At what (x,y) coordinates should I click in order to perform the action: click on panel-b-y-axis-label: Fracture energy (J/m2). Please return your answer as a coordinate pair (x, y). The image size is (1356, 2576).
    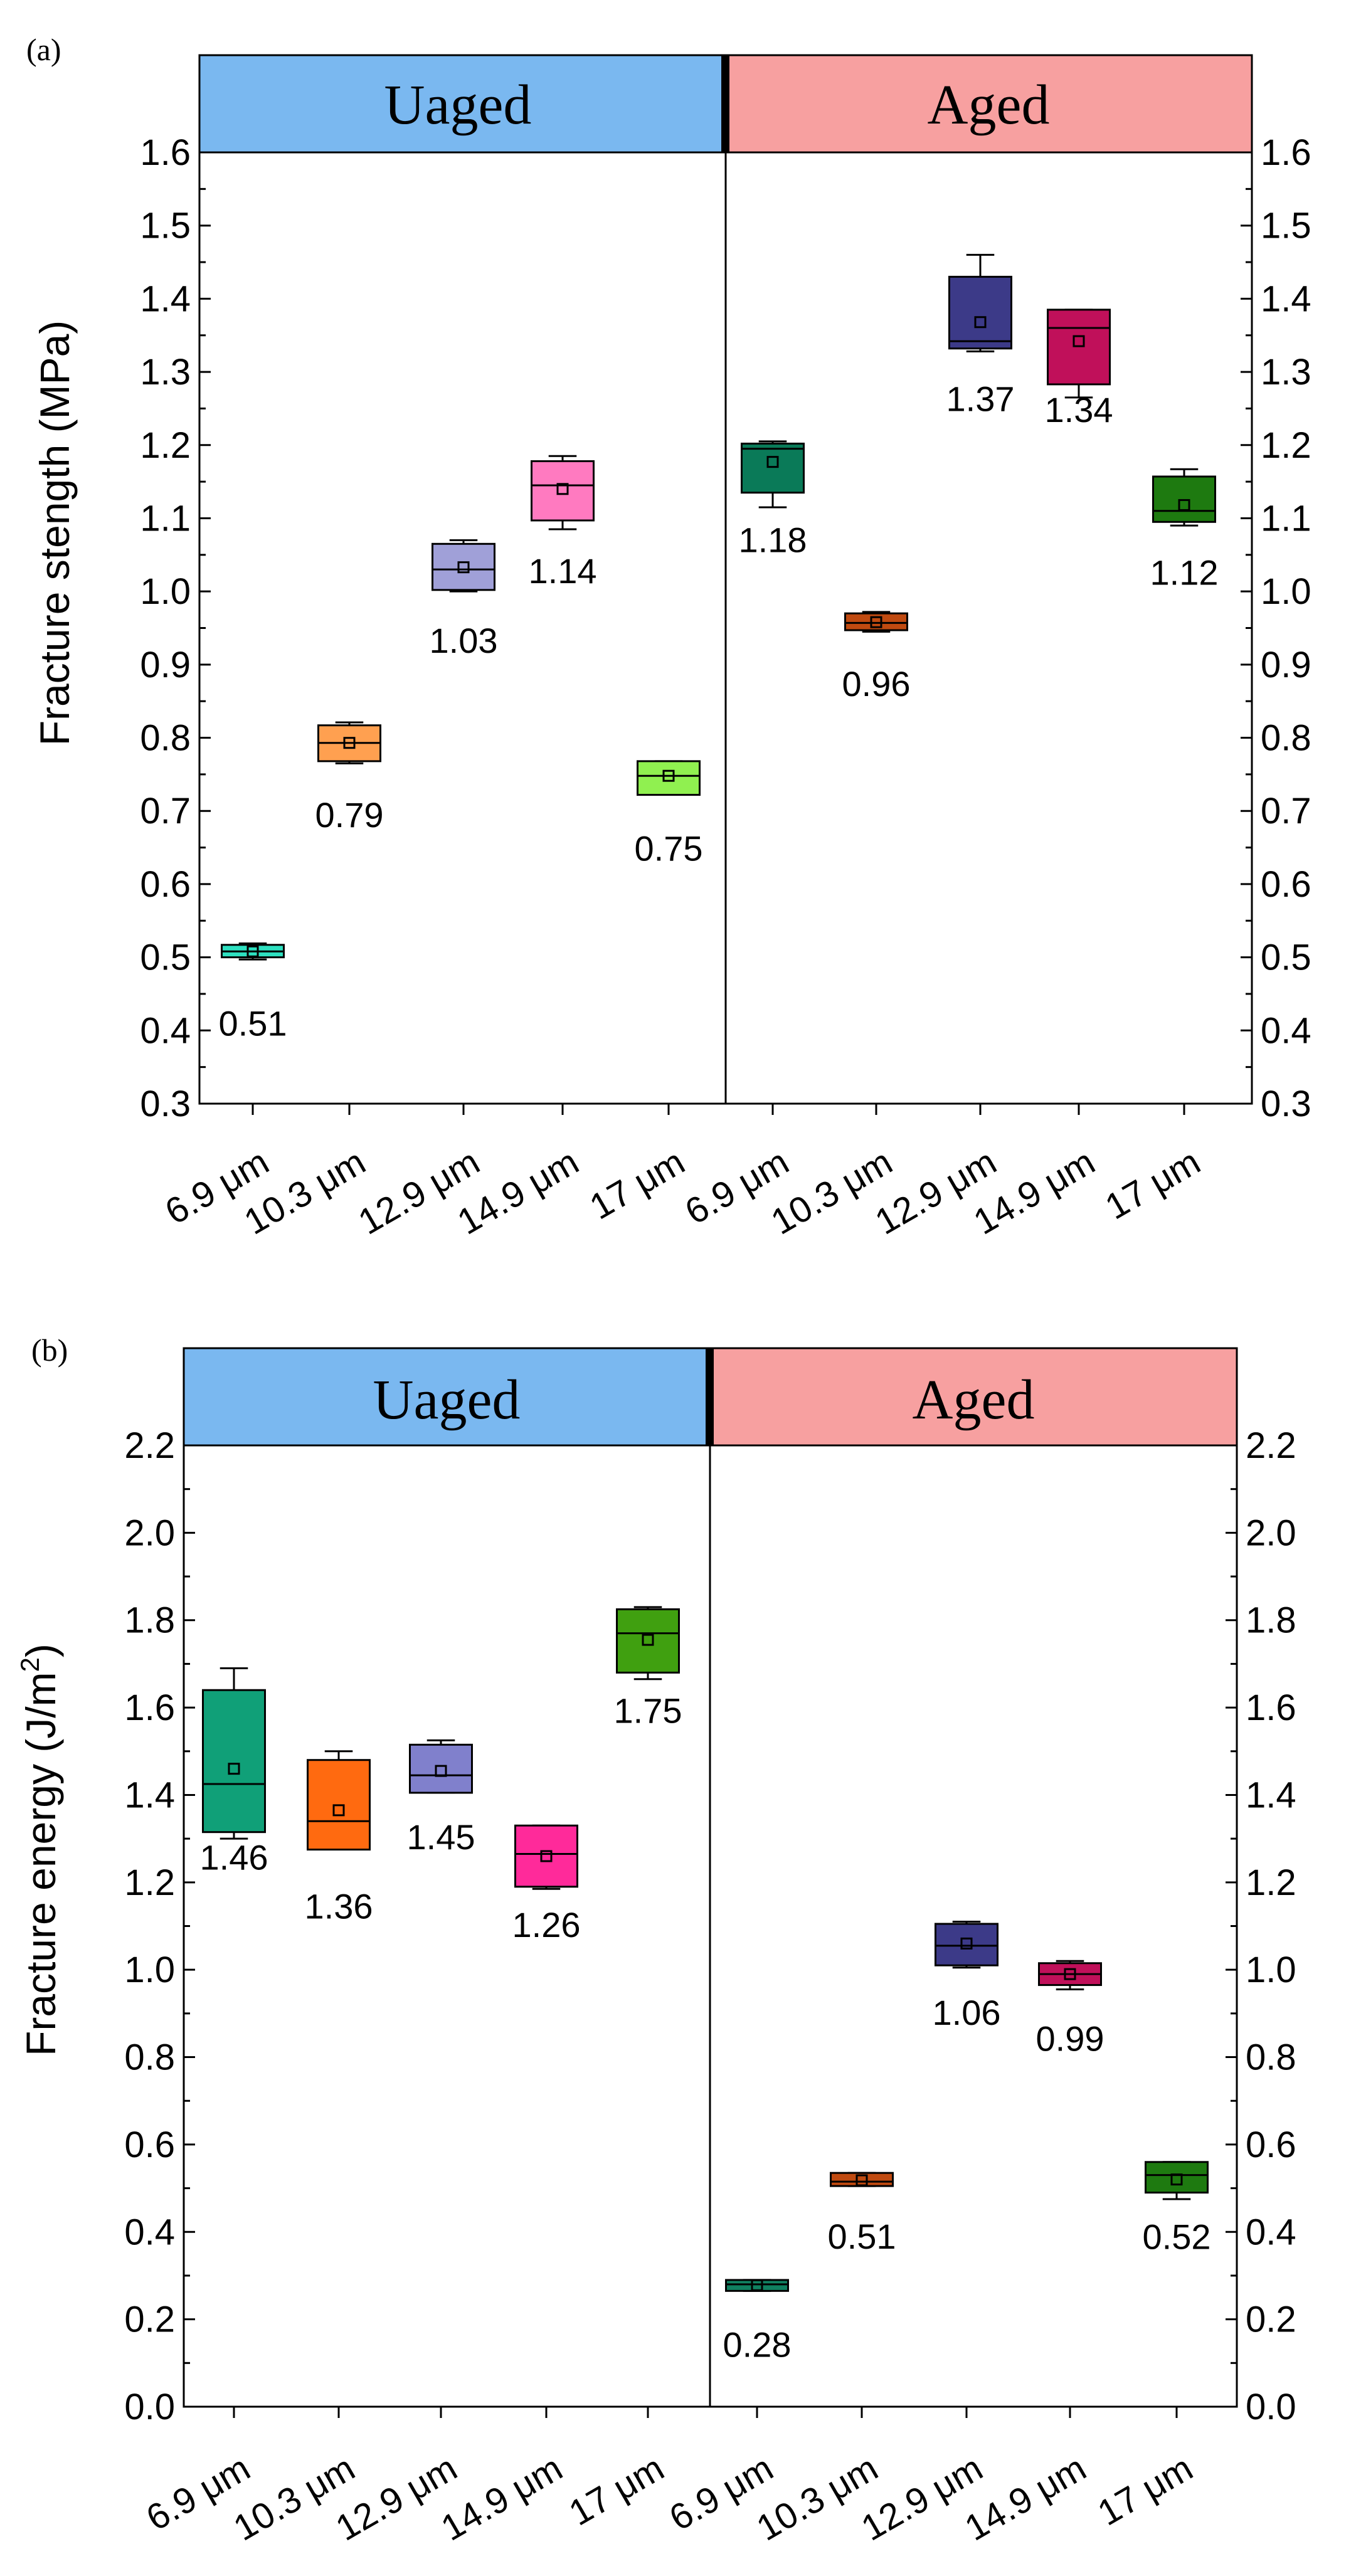
    Looking at the image, I should click on (39, 1850).